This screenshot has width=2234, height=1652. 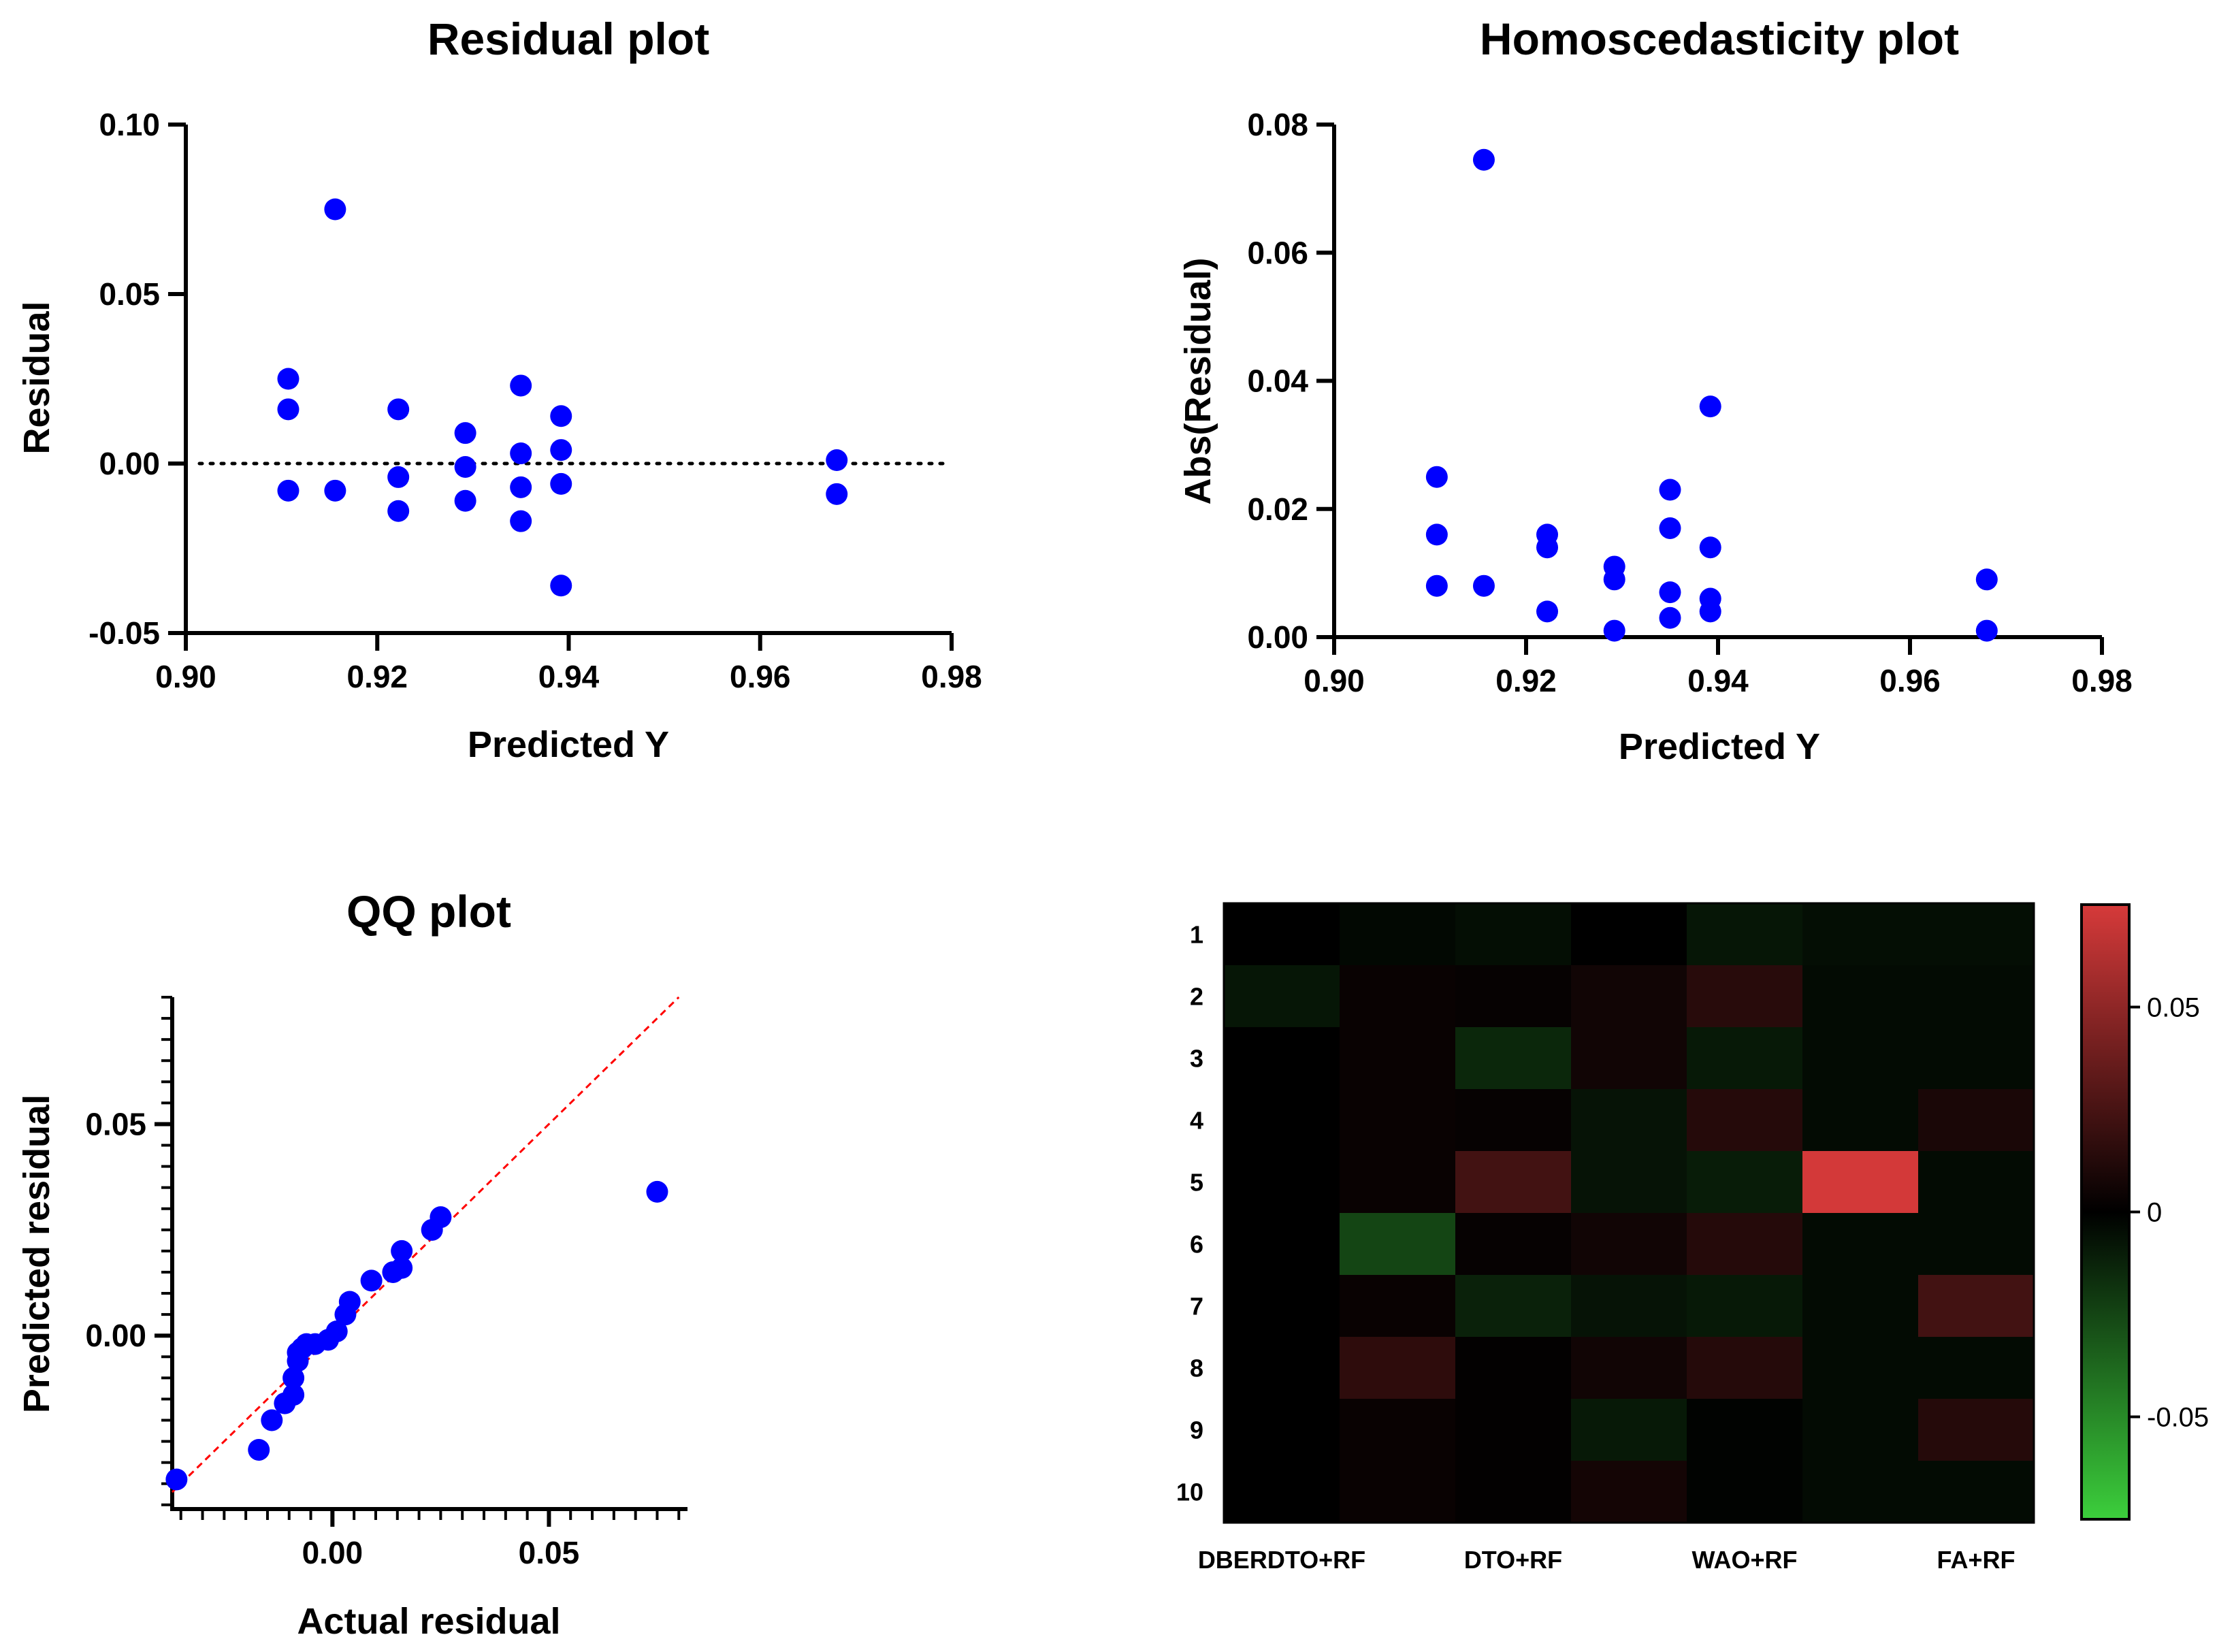 I want to click on y-tick-label: 0.10, so click(x=129, y=124).